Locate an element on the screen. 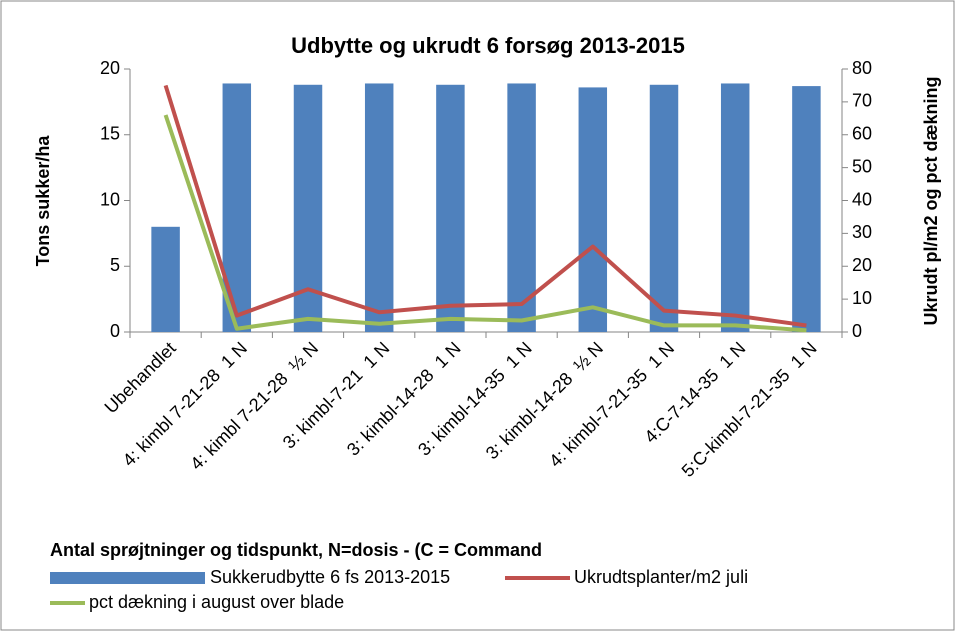  y2-tick-label: 30 is located at coordinates (862, 232).